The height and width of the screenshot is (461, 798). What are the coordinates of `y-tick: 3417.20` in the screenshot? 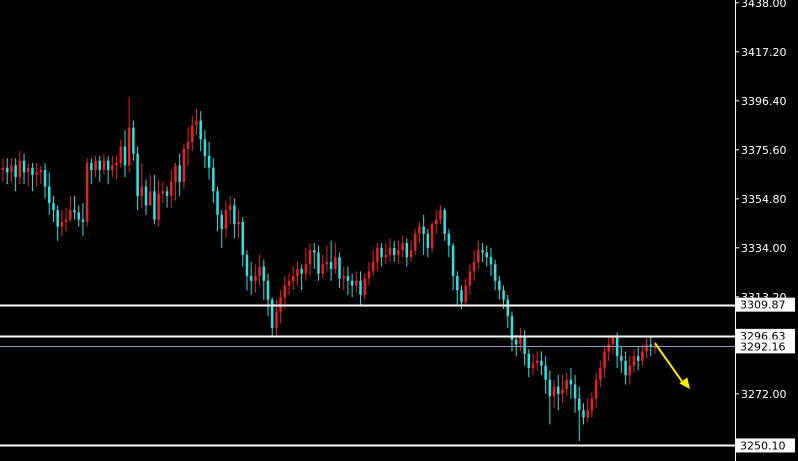 It's located at (761, 52).